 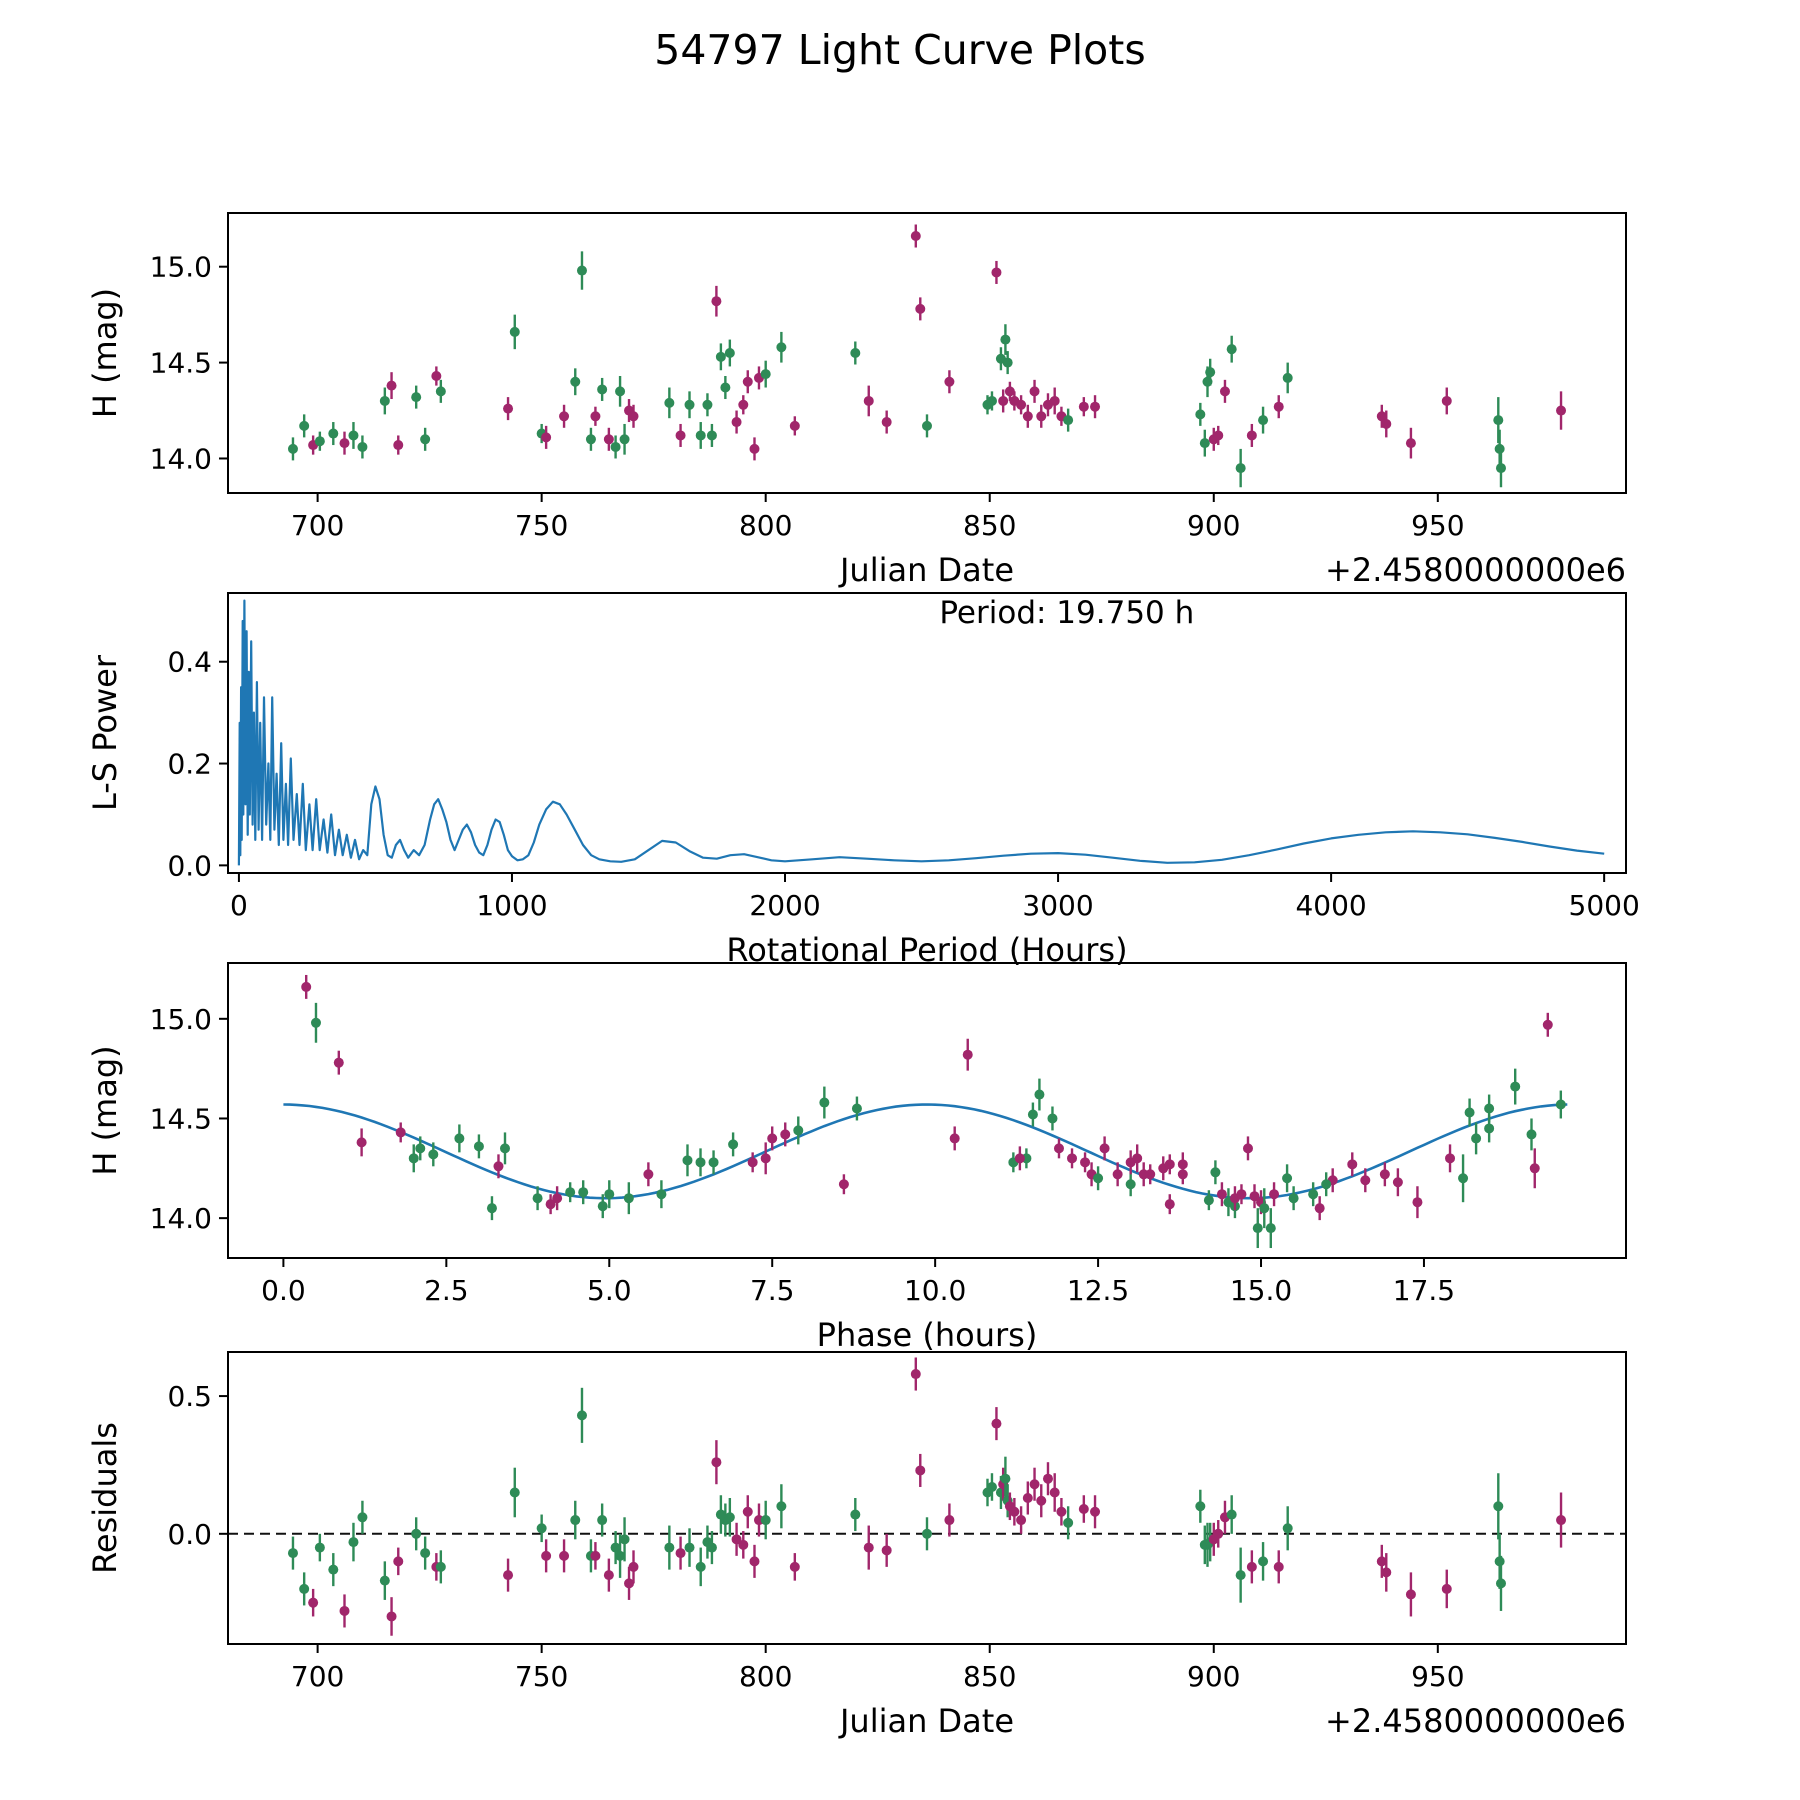 What do you see at coordinates (927, 356) in the screenshot?
I see `panel-content-light-curve` at bounding box center [927, 356].